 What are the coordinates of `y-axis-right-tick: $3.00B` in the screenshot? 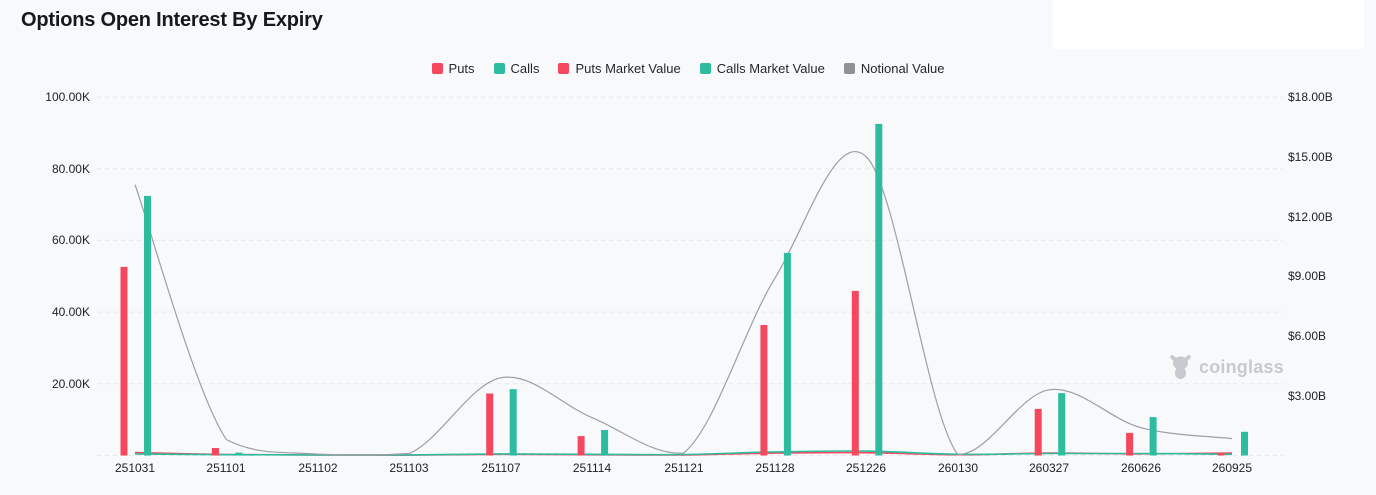 It's located at (1307, 396).